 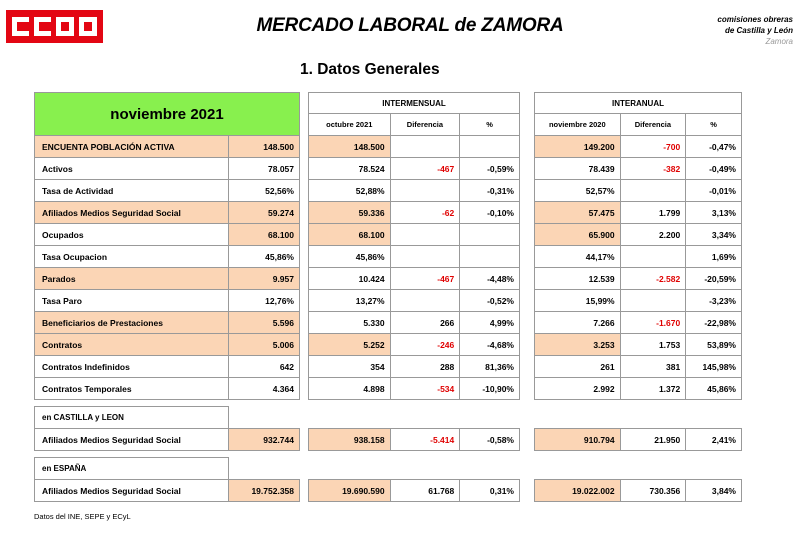 What do you see at coordinates (166, 300) in the screenshot?
I see `table-row: Tasa Paro 12,76%` at bounding box center [166, 300].